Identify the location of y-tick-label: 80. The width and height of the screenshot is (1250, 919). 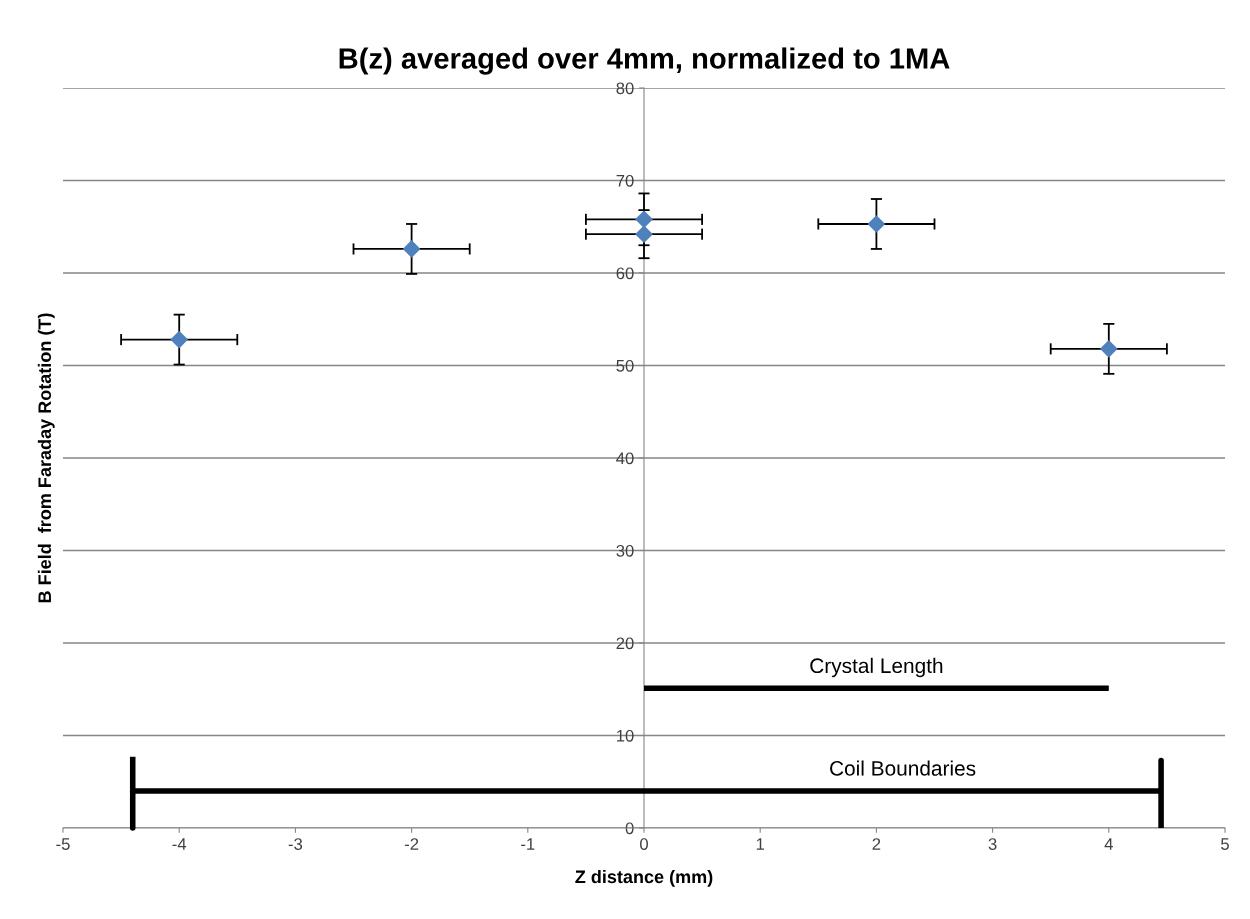
(625, 88).